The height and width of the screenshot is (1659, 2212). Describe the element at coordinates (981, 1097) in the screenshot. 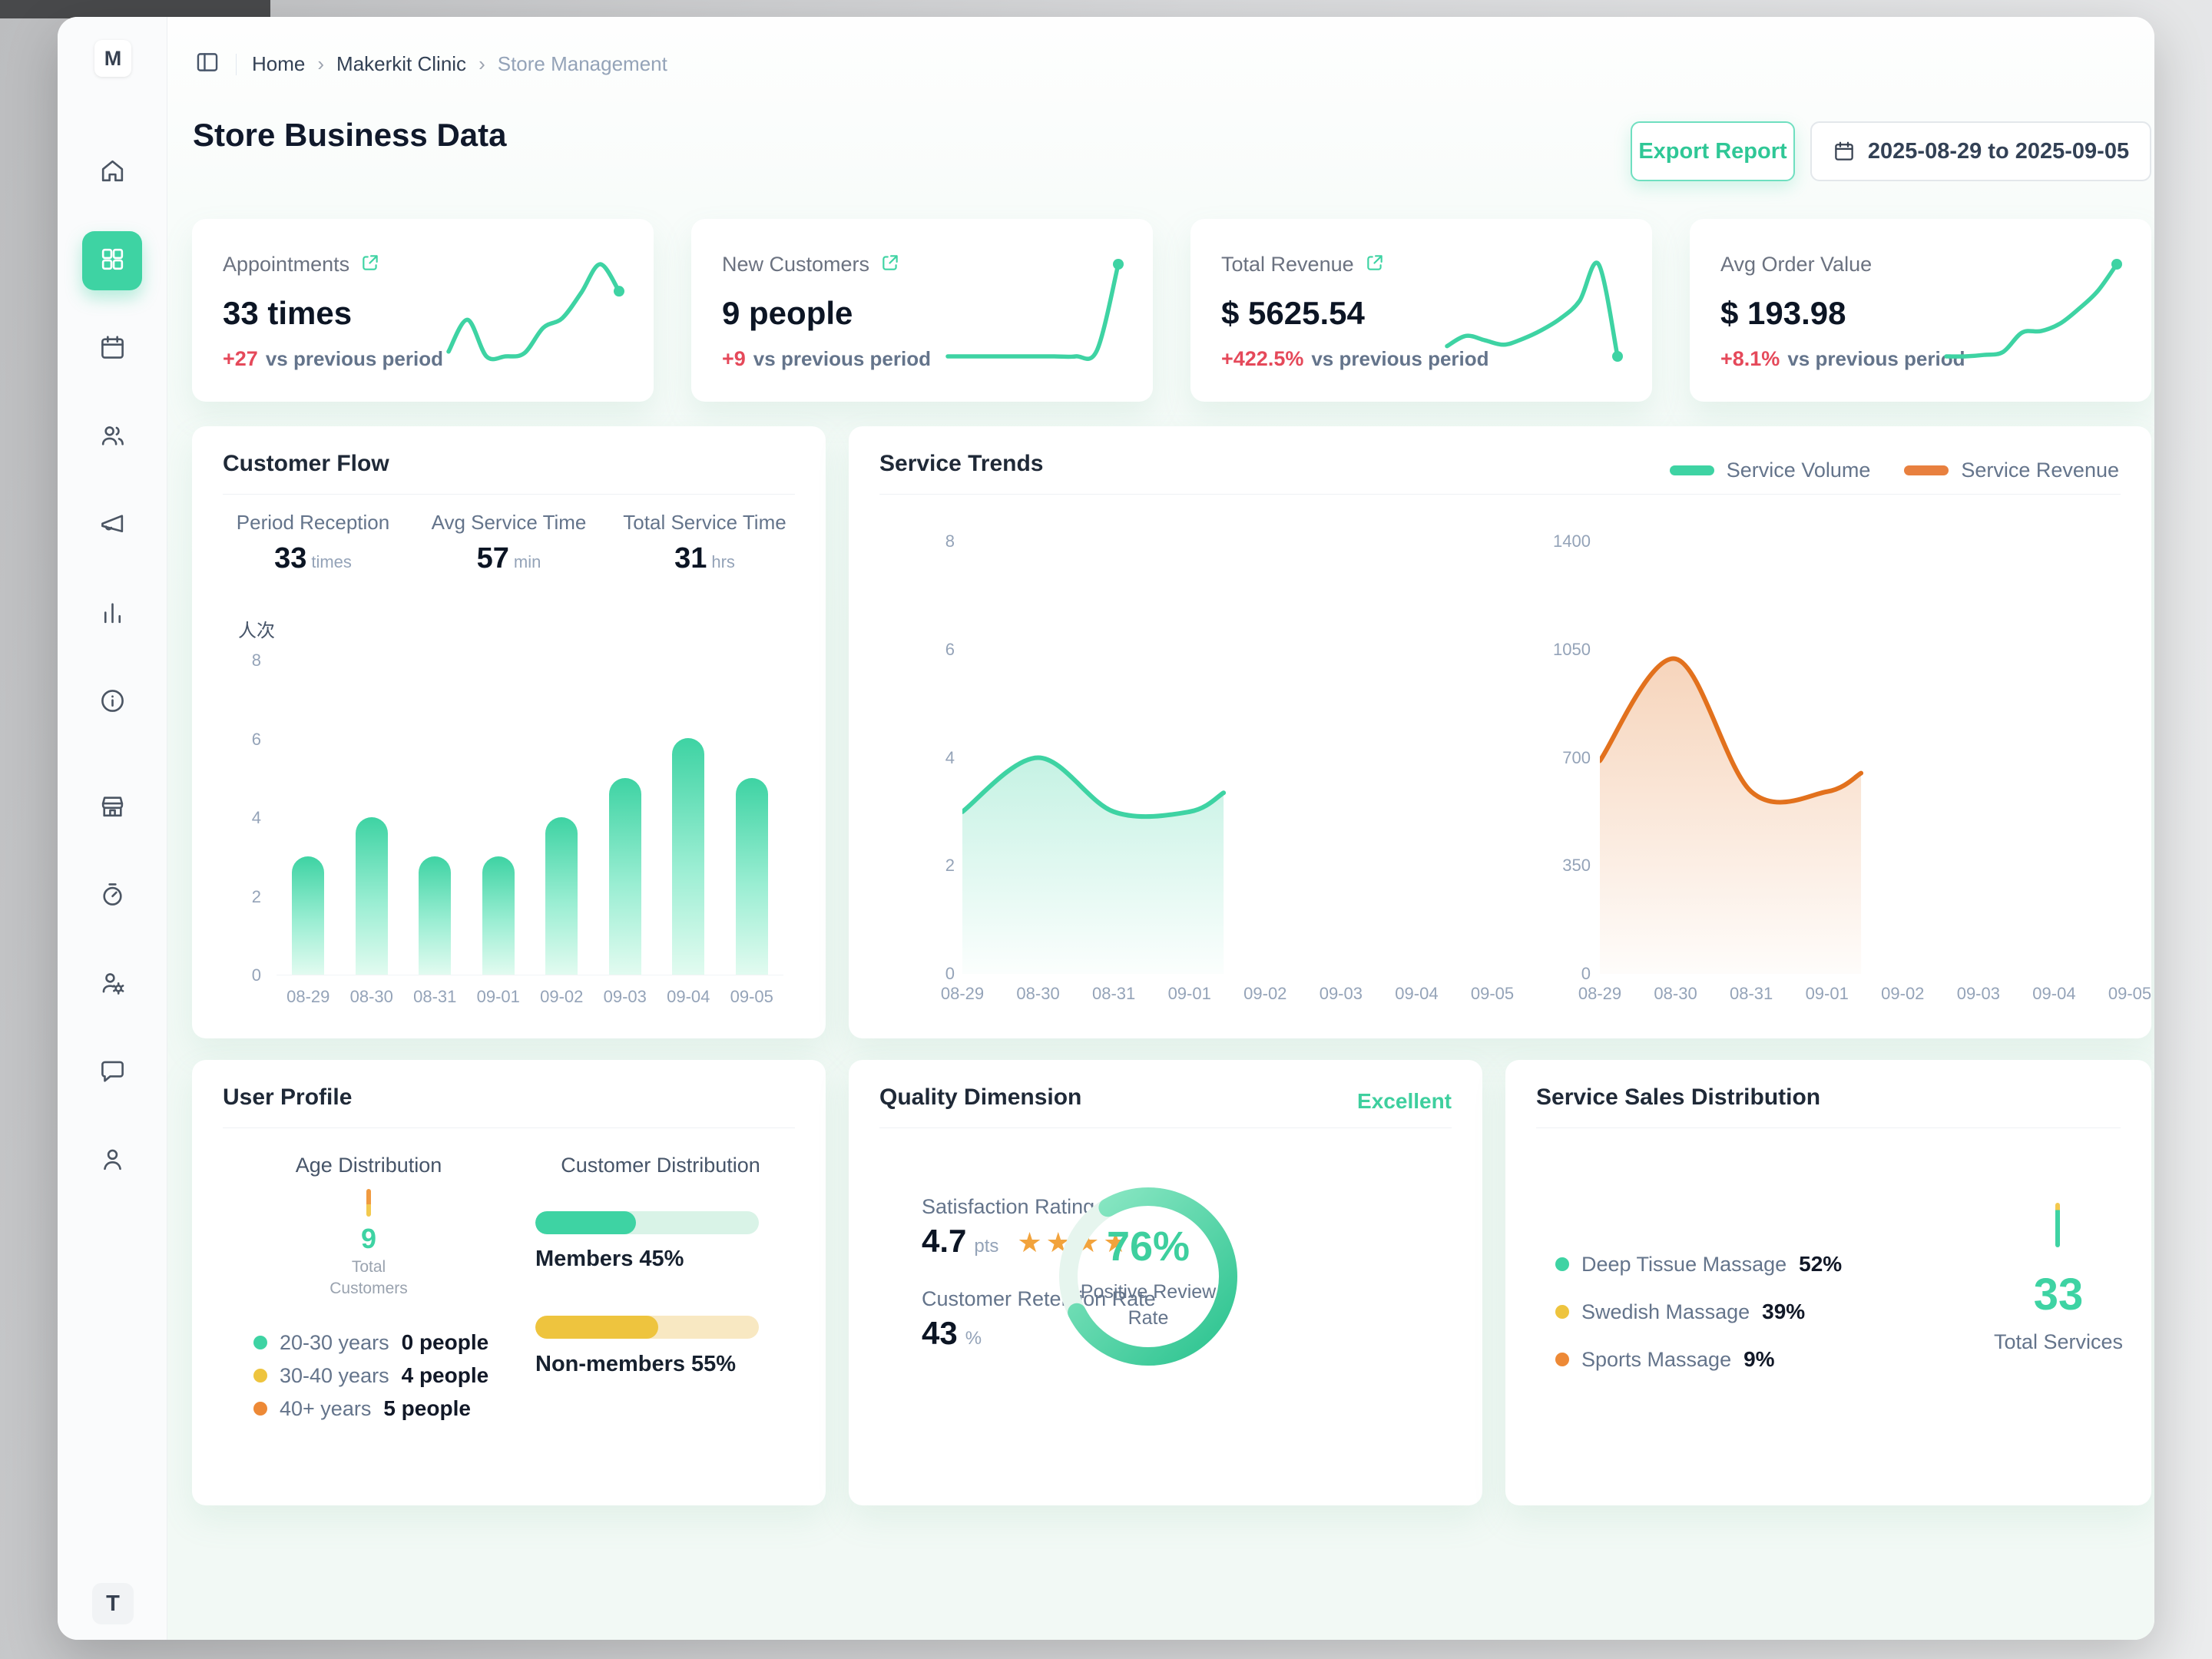

I see `panel-title: Quality Dimension` at that location.